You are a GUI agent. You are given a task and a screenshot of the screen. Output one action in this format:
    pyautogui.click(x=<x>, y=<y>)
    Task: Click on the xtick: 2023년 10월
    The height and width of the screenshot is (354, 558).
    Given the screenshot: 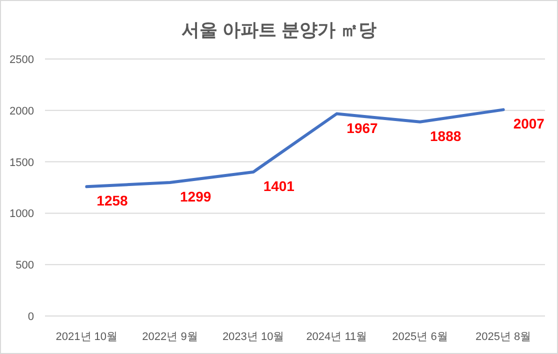 What is the action you would take?
    pyautogui.click(x=253, y=337)
    